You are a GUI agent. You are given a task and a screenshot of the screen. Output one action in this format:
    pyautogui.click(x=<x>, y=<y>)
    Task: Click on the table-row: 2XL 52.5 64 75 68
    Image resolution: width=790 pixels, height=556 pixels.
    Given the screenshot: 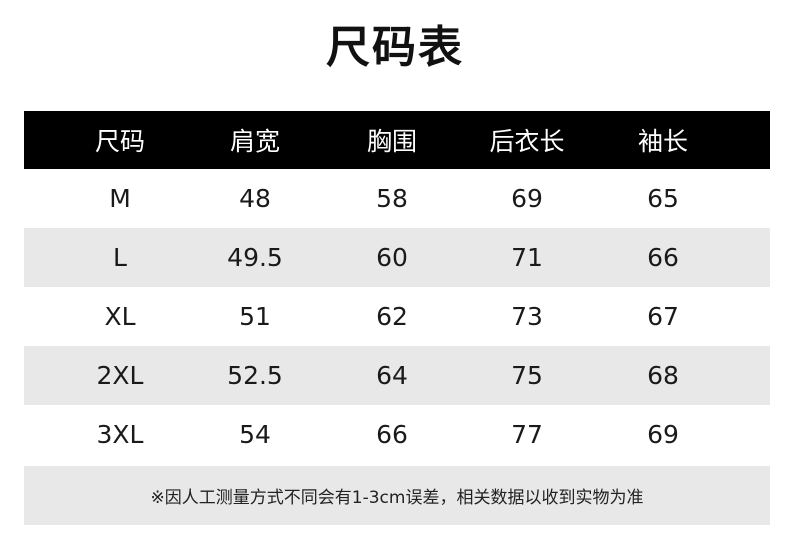 What is the action you would take?
    pyautogui.click(x=397, y=375)
    